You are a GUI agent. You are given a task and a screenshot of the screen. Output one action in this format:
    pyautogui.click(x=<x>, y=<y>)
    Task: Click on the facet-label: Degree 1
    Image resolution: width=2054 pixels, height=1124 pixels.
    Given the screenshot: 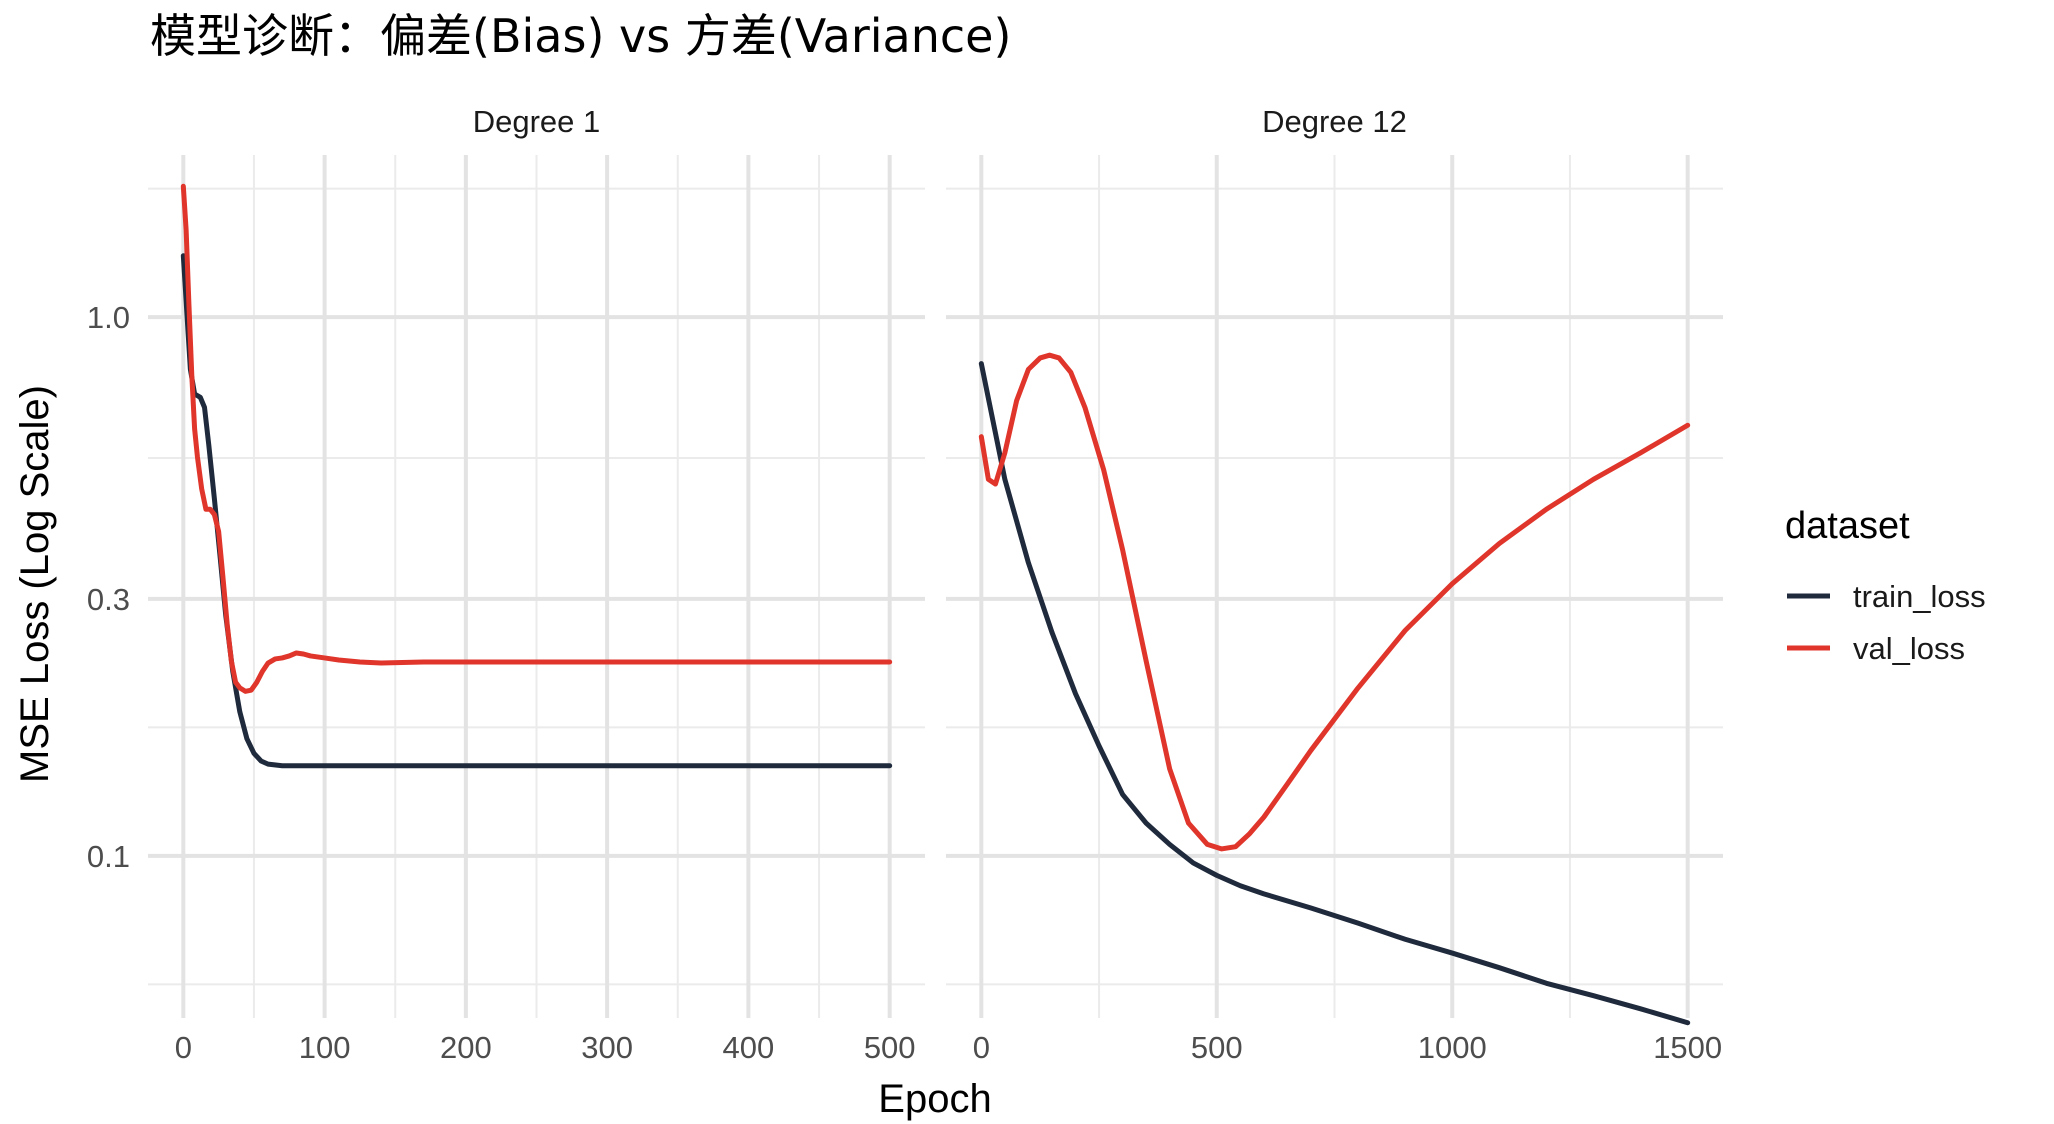 What is the action you would take?
    pyautogui.click(x=537, y=121)
    